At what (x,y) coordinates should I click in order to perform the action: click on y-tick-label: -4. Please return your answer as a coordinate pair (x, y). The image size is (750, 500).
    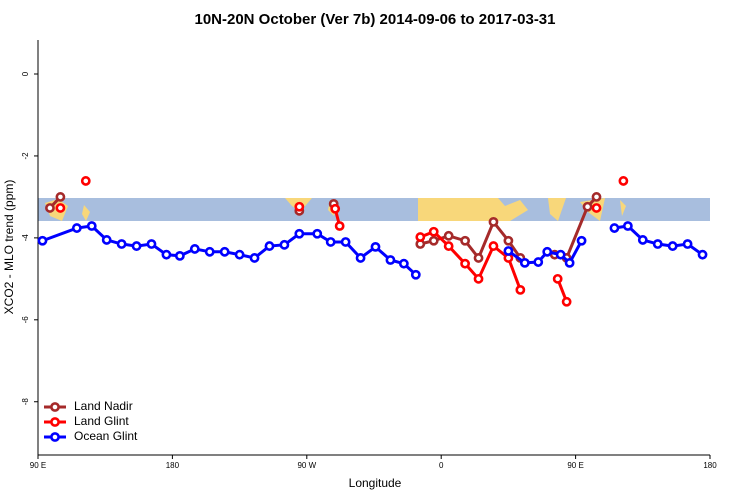
    Looking at the image, I should click on (25, 238).